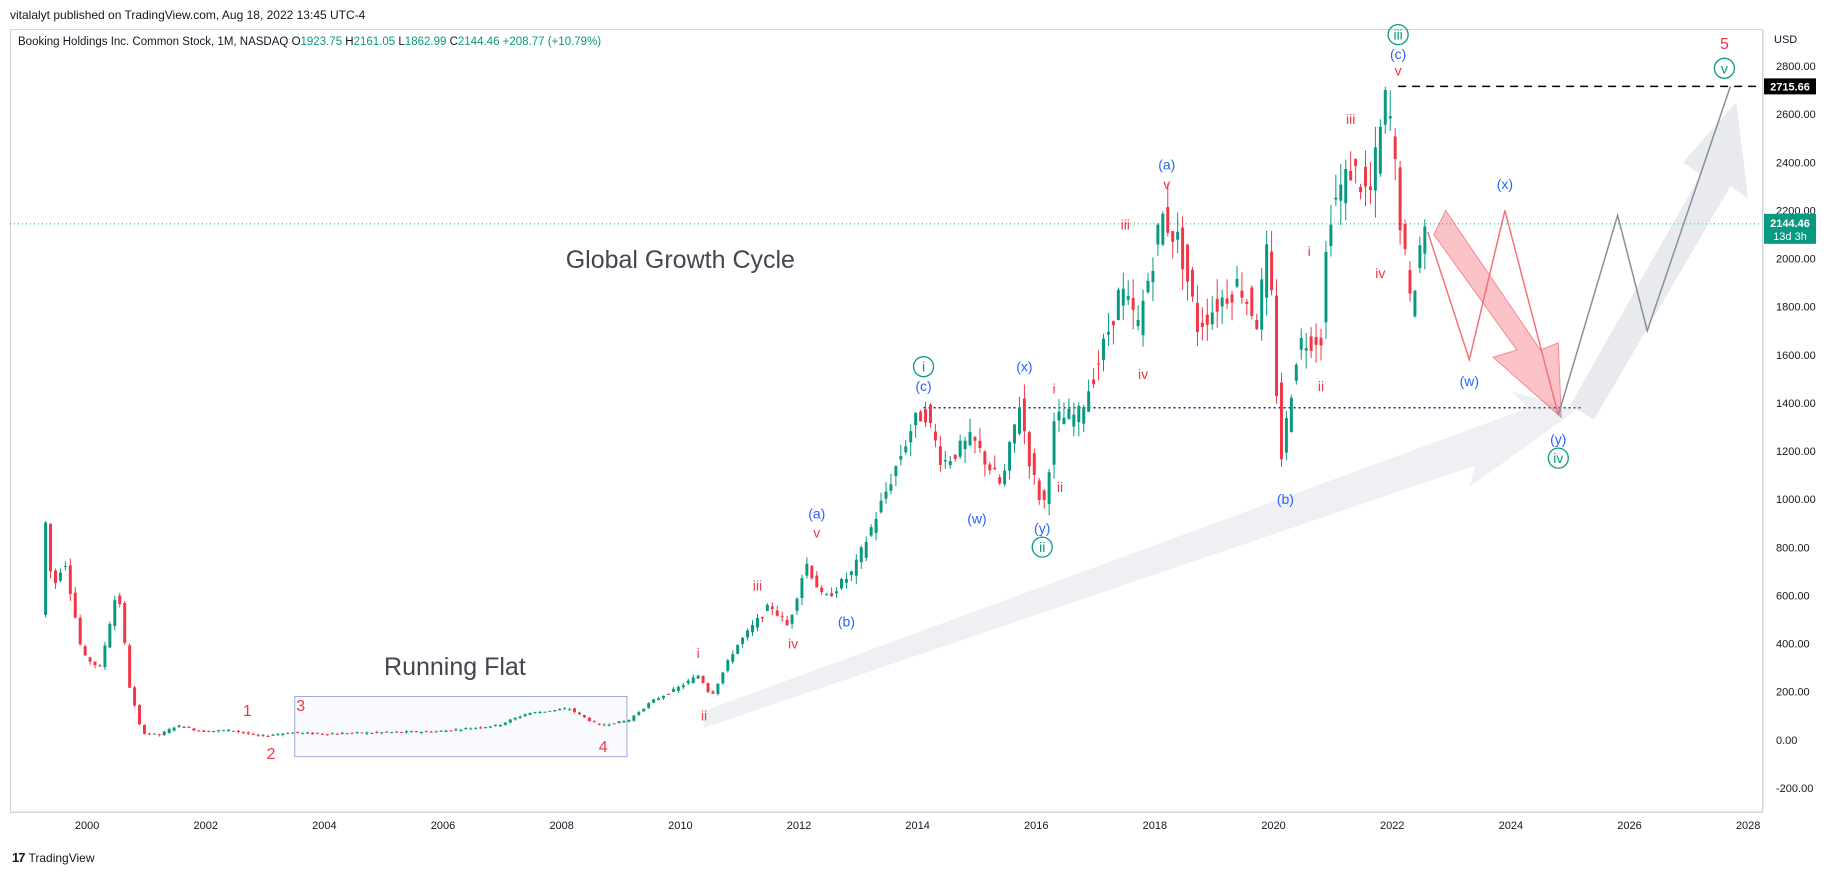 Image resolution: width=1834 pixels, height=875 pixels. Describe the element at coordinates (603, 747) in the screenshot. I see `wave-label: 4` at that location.